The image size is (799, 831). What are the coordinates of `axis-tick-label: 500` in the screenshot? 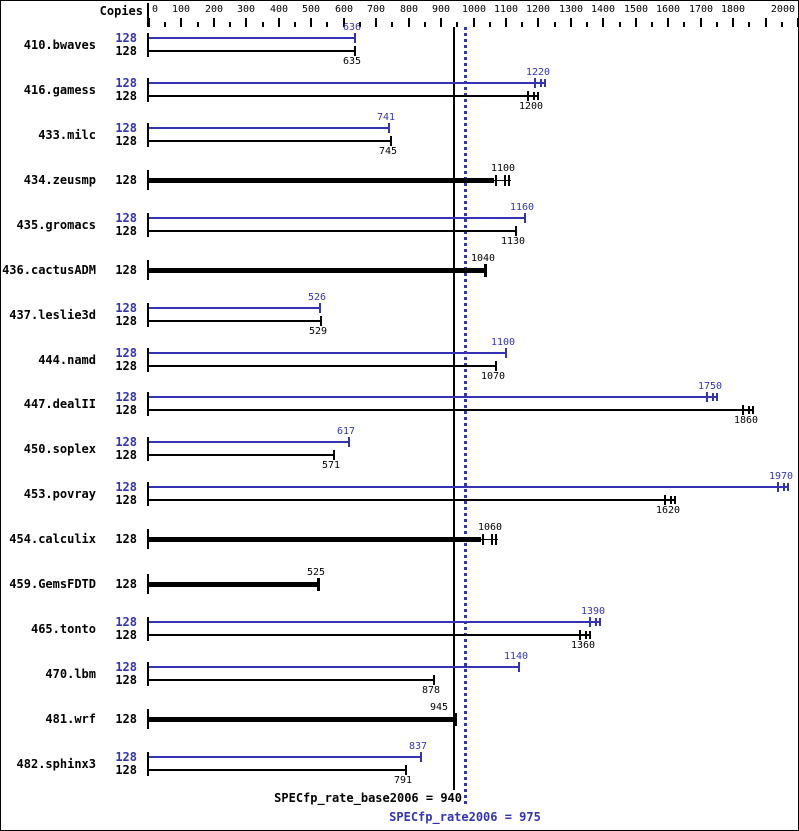 It's located at (311, 9).